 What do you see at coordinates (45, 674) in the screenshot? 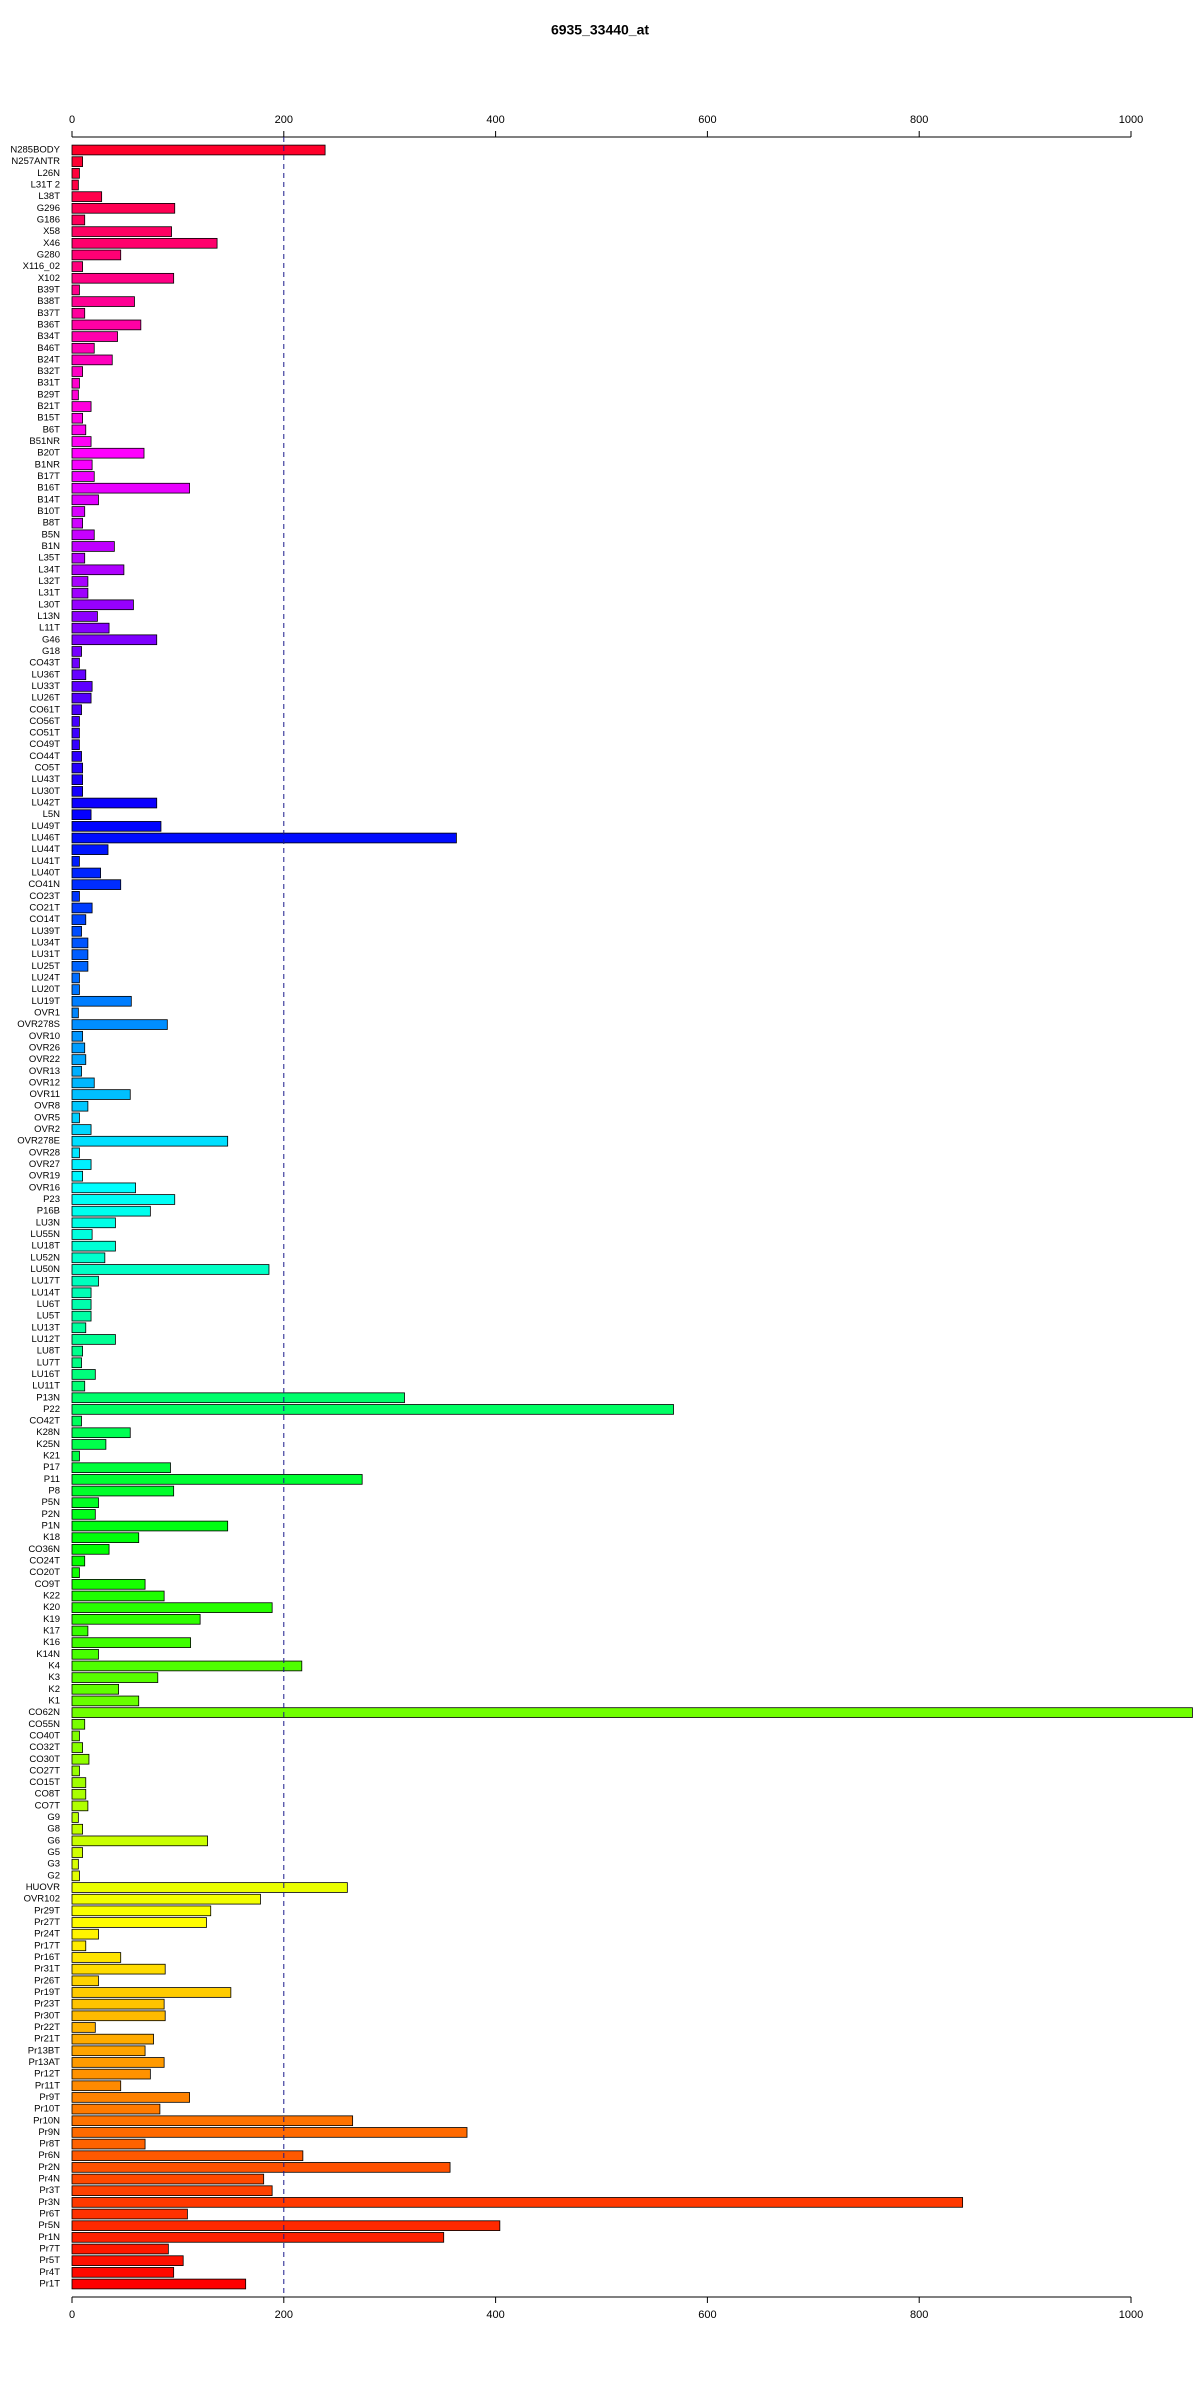
I see `category-label: LU36T` at bounding box center [45, 674].